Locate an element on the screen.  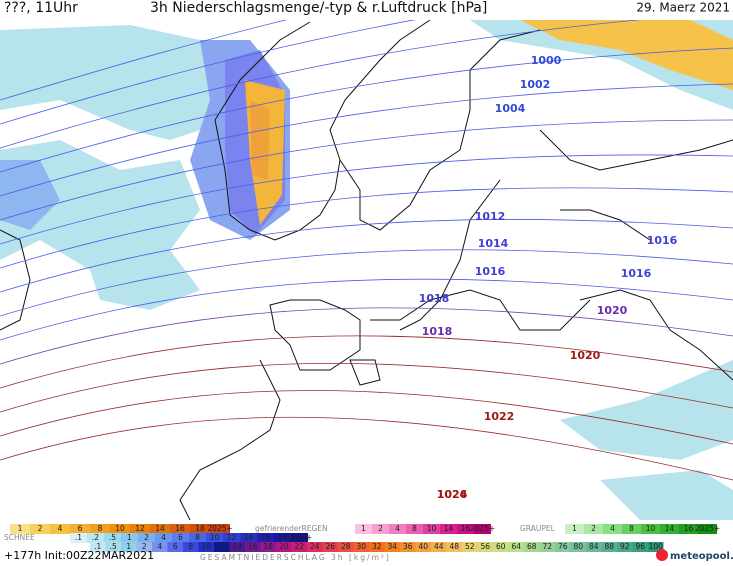
logo-icon is located at coordinates (662, 555).